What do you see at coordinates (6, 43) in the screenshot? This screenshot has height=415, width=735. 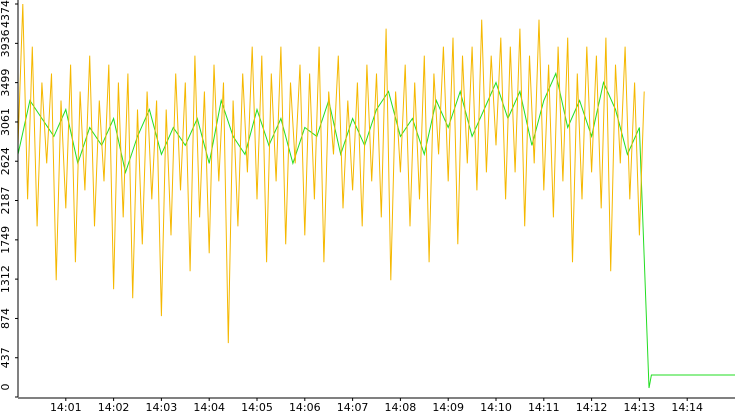 I see `y-tick-label: 3936` at bounding box center [6, 43].